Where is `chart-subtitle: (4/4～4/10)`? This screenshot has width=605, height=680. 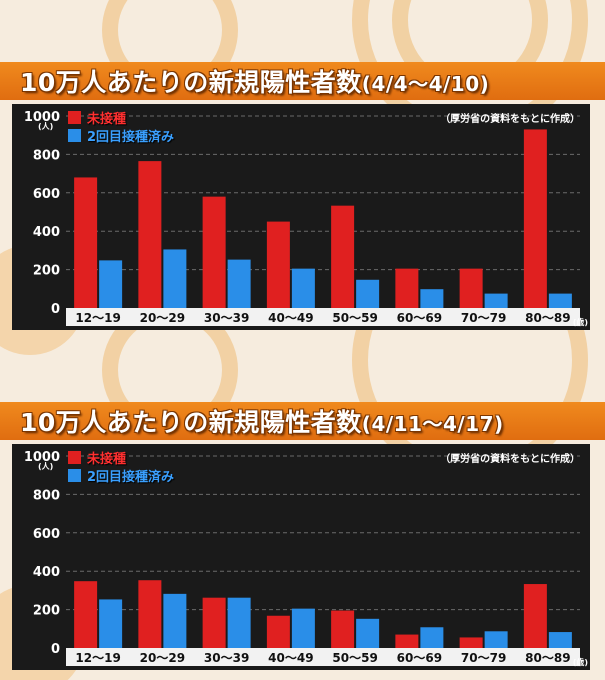
chart-subtitle: (4/4～4/10) is located at coordinates (425, 84).